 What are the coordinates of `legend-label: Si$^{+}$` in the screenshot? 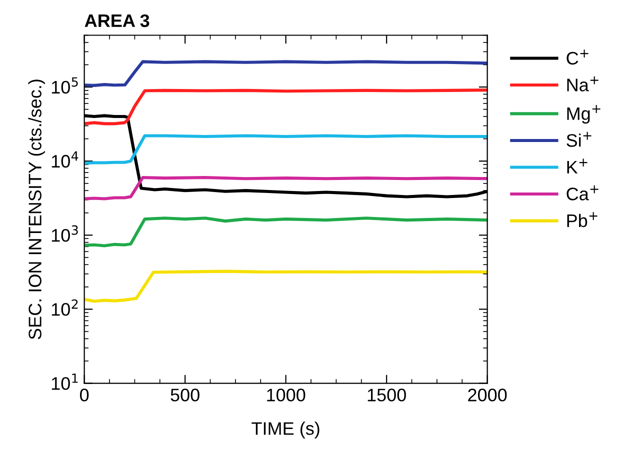 It's located at (579, 139).